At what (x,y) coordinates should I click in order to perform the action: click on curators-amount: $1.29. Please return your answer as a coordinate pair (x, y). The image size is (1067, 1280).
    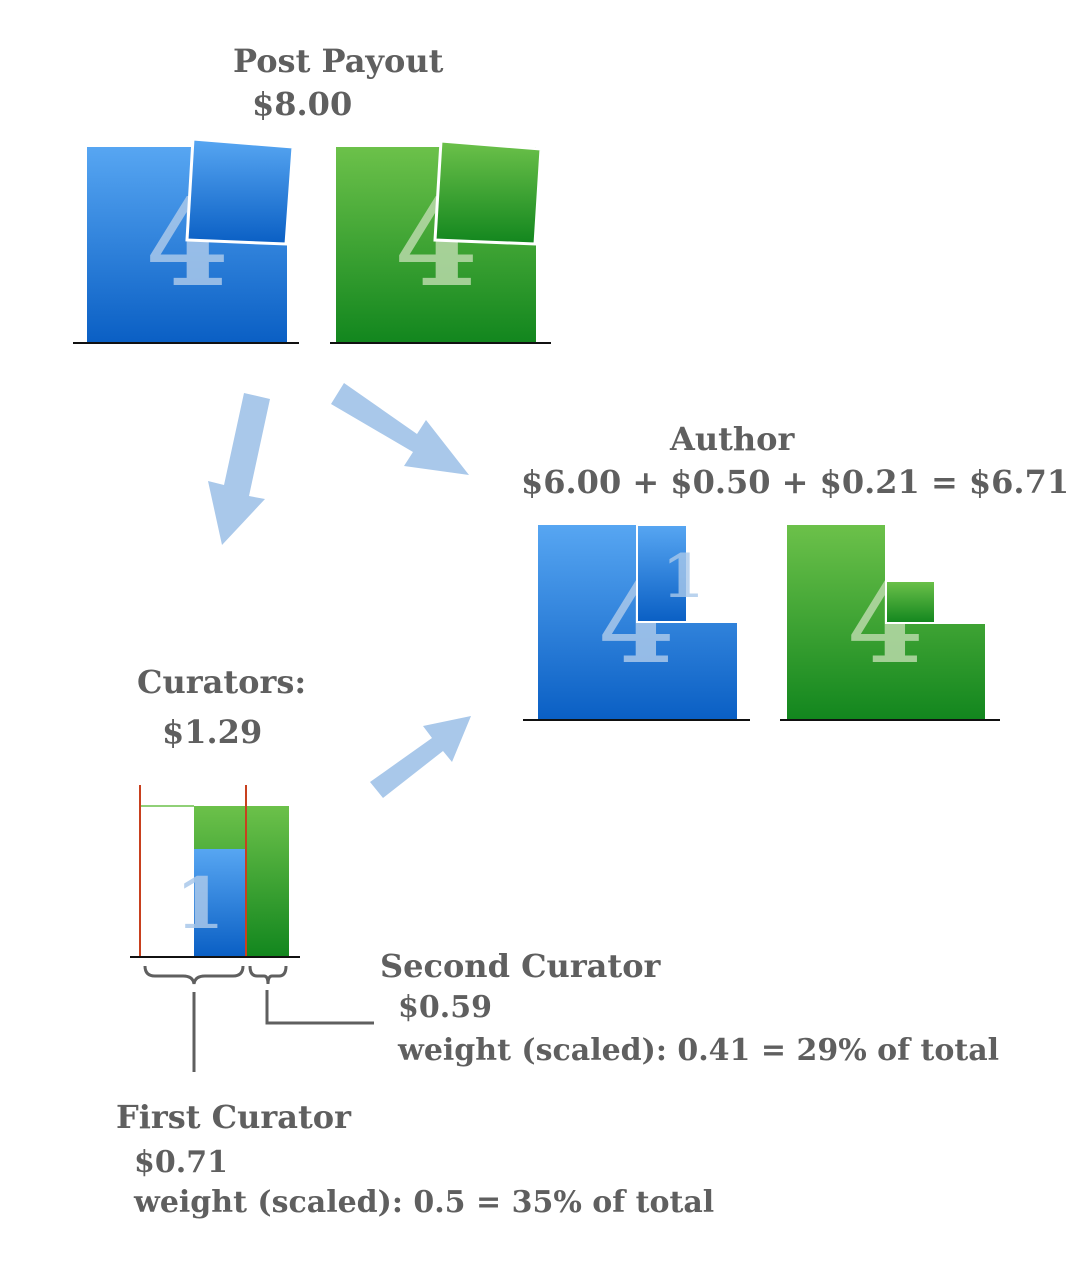
    Looking at the image, I should click on (212, 732).